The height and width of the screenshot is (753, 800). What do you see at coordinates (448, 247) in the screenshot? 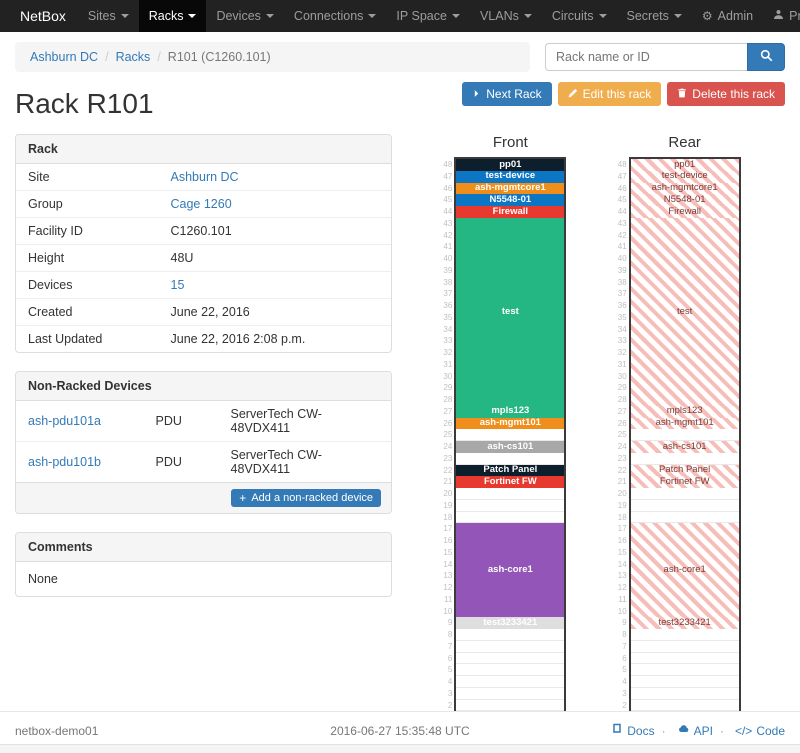
I see `unit-number: 41` at bounding box center [448, 247].